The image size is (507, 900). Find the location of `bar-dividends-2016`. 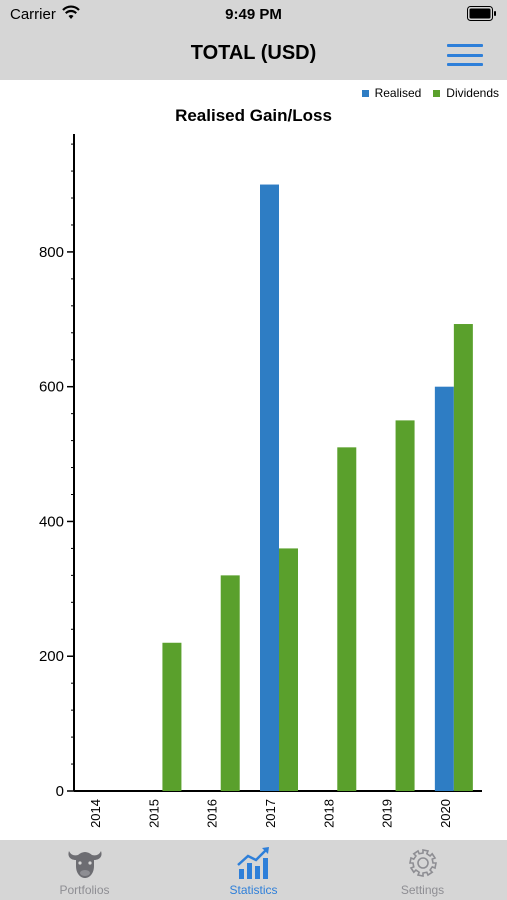

bar-dividends-2016 is located at coordinates (230, 683).